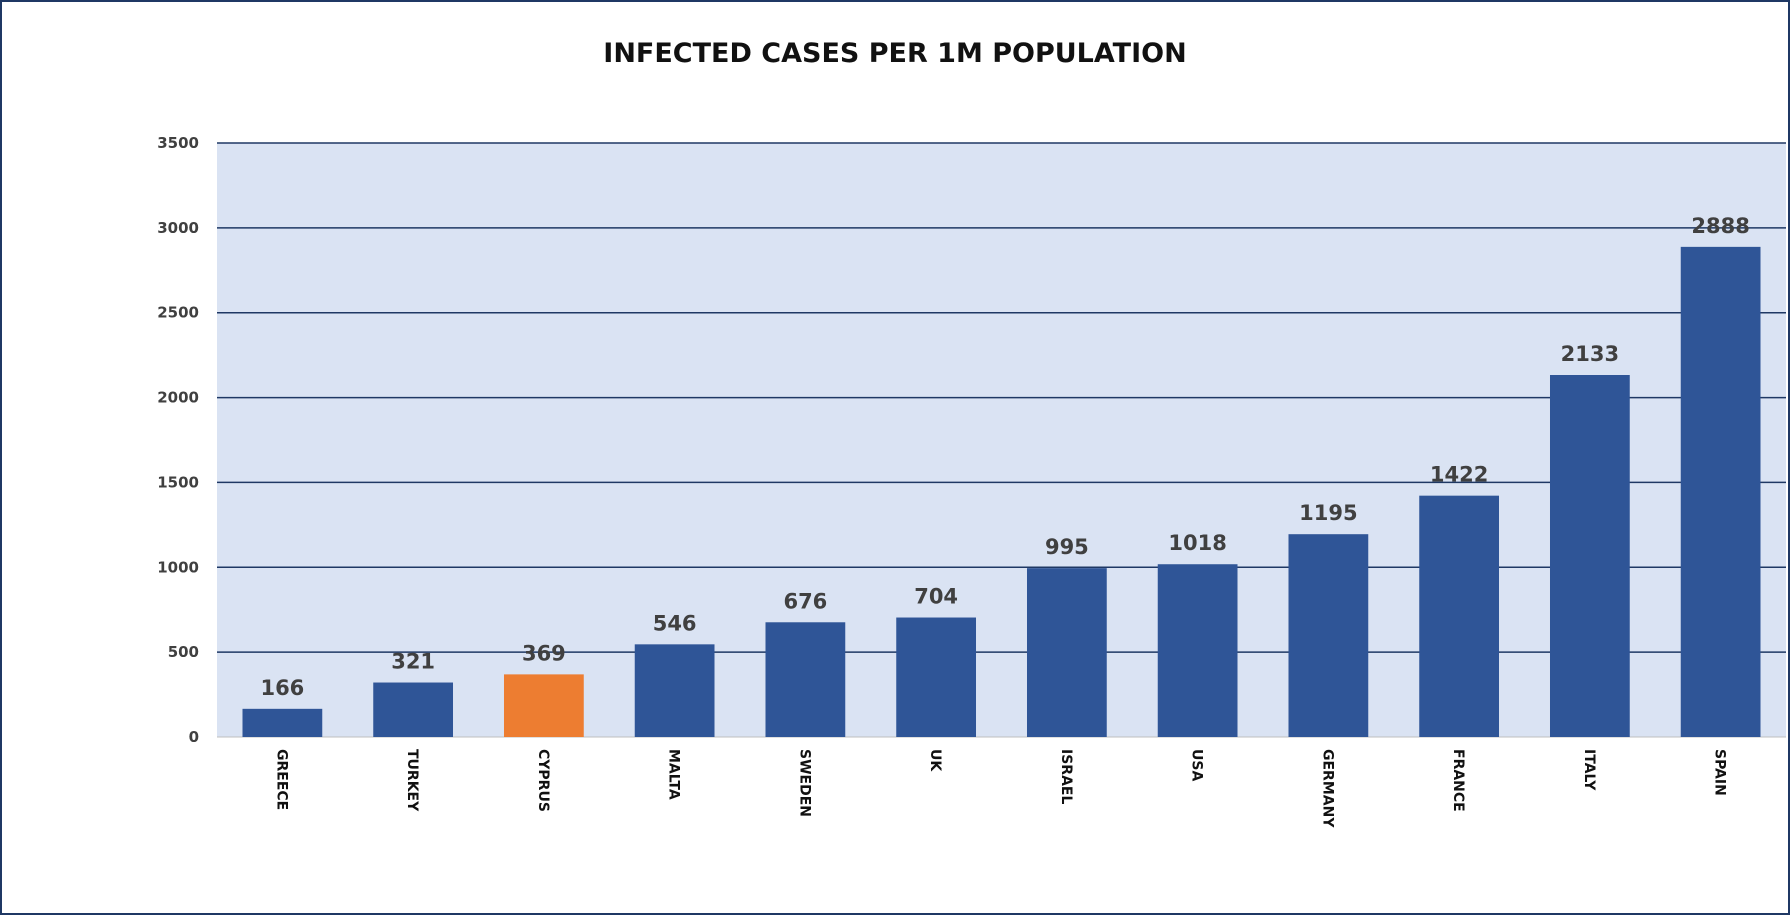 This screenshot has width=1790, height=915. Describe the element at coordinates (1197, 765) in the screenshot. I see `x-tick-label-usa: USA` at that location.